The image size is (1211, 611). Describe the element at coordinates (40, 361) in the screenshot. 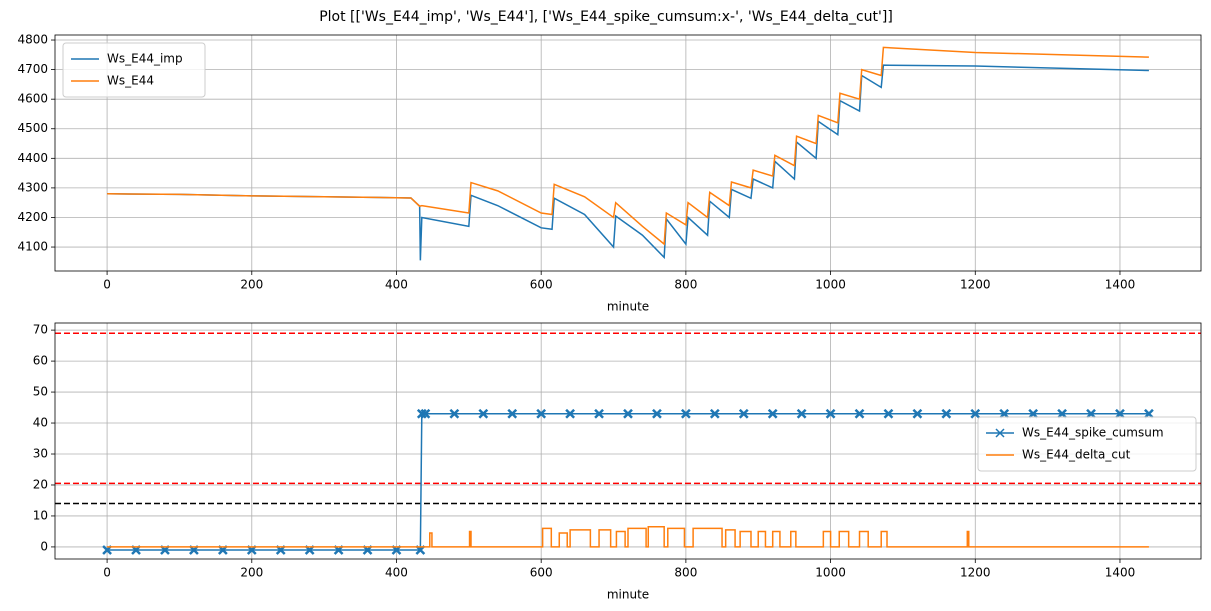

I see `y-tick-label: 60` at that location.